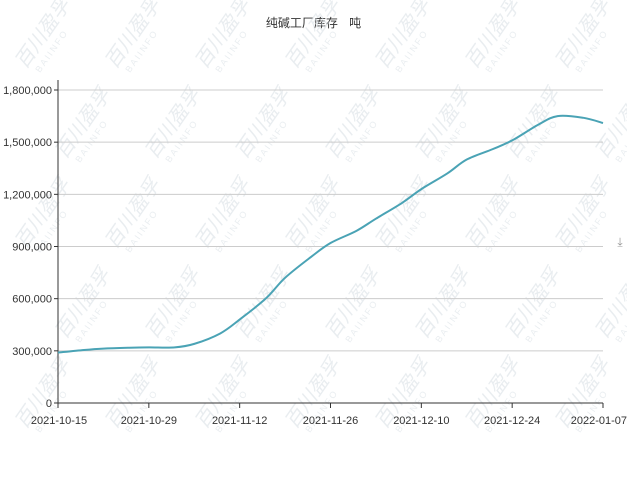 The image size is (627, 483). What do you see at coordinates (149, 421) in the screenshot?
I see `x-tick-label: 2021-10-29` at bounding box center [149, 421].